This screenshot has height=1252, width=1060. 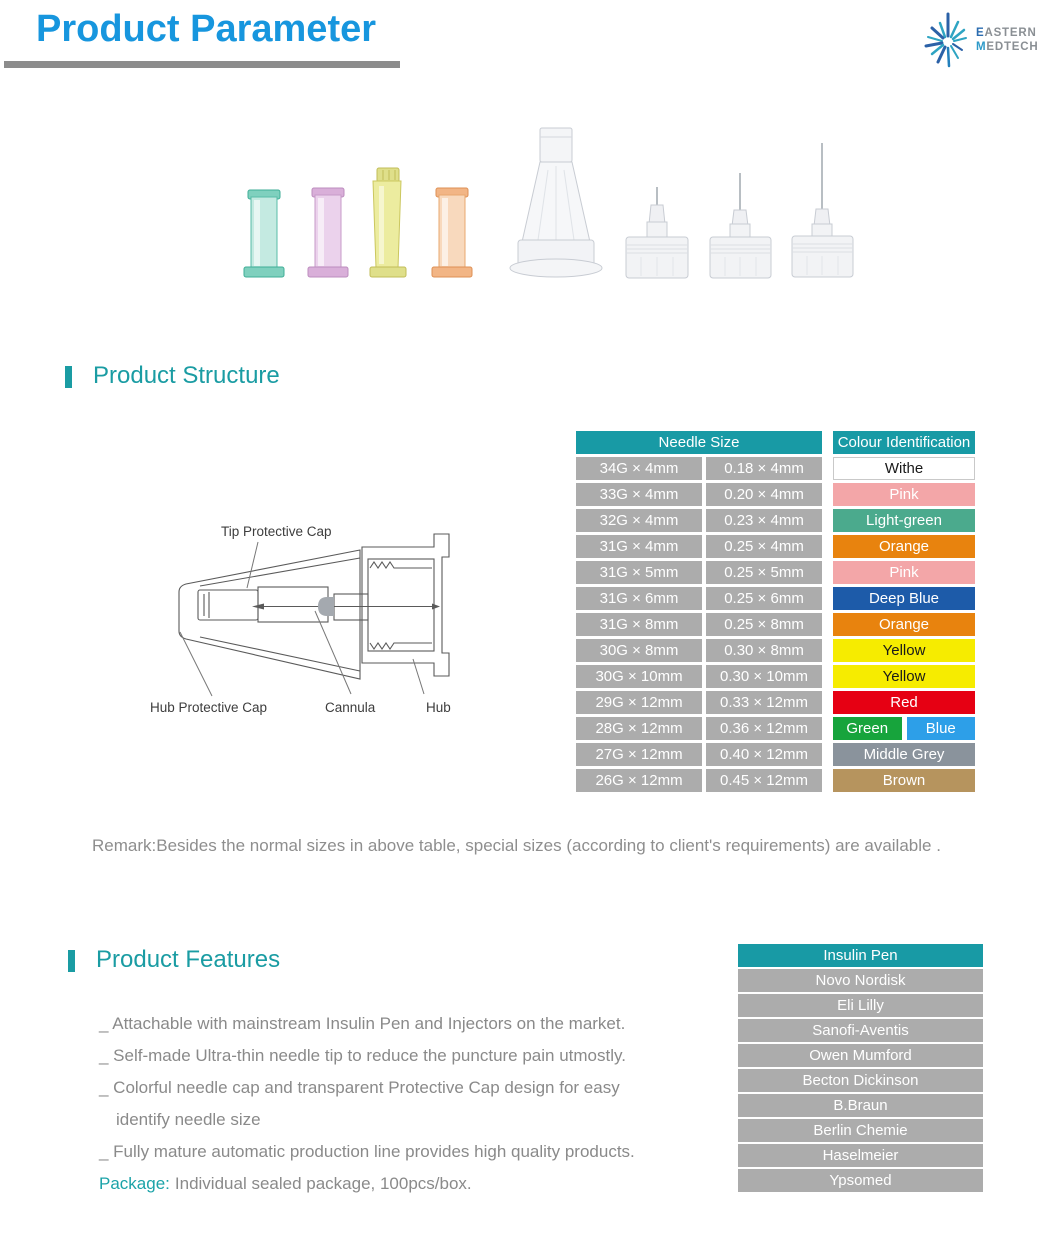 I want to click on needle-cap-yellow, so click(x=388, y=222).